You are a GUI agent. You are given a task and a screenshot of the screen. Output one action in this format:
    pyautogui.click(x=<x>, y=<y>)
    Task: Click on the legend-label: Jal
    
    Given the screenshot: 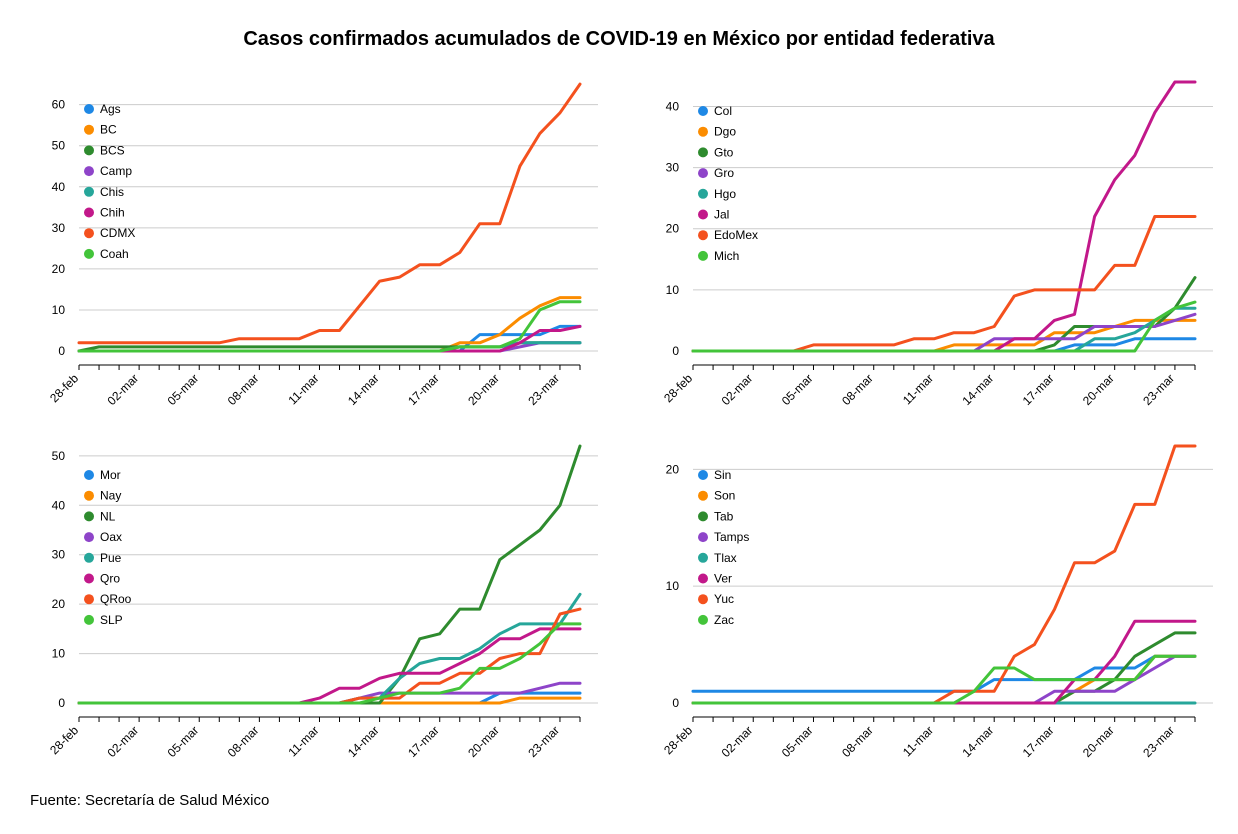 What is the action you would take?
    pyautogui.click(x=721, y=215)
    